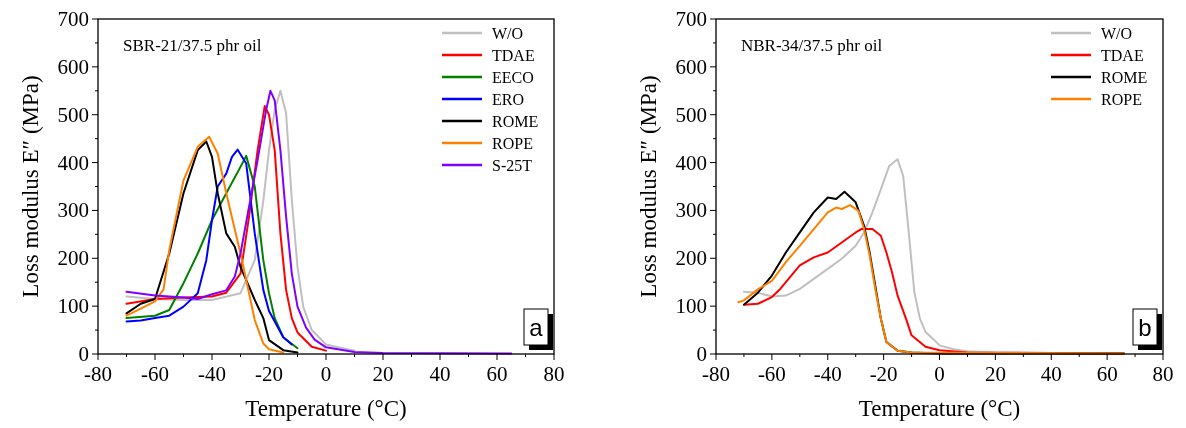 This screenshot has width=1186, height=428. Describe the element at coordinates (513, 77) in the screenshot. I see `legend-label: EECO` at that location.